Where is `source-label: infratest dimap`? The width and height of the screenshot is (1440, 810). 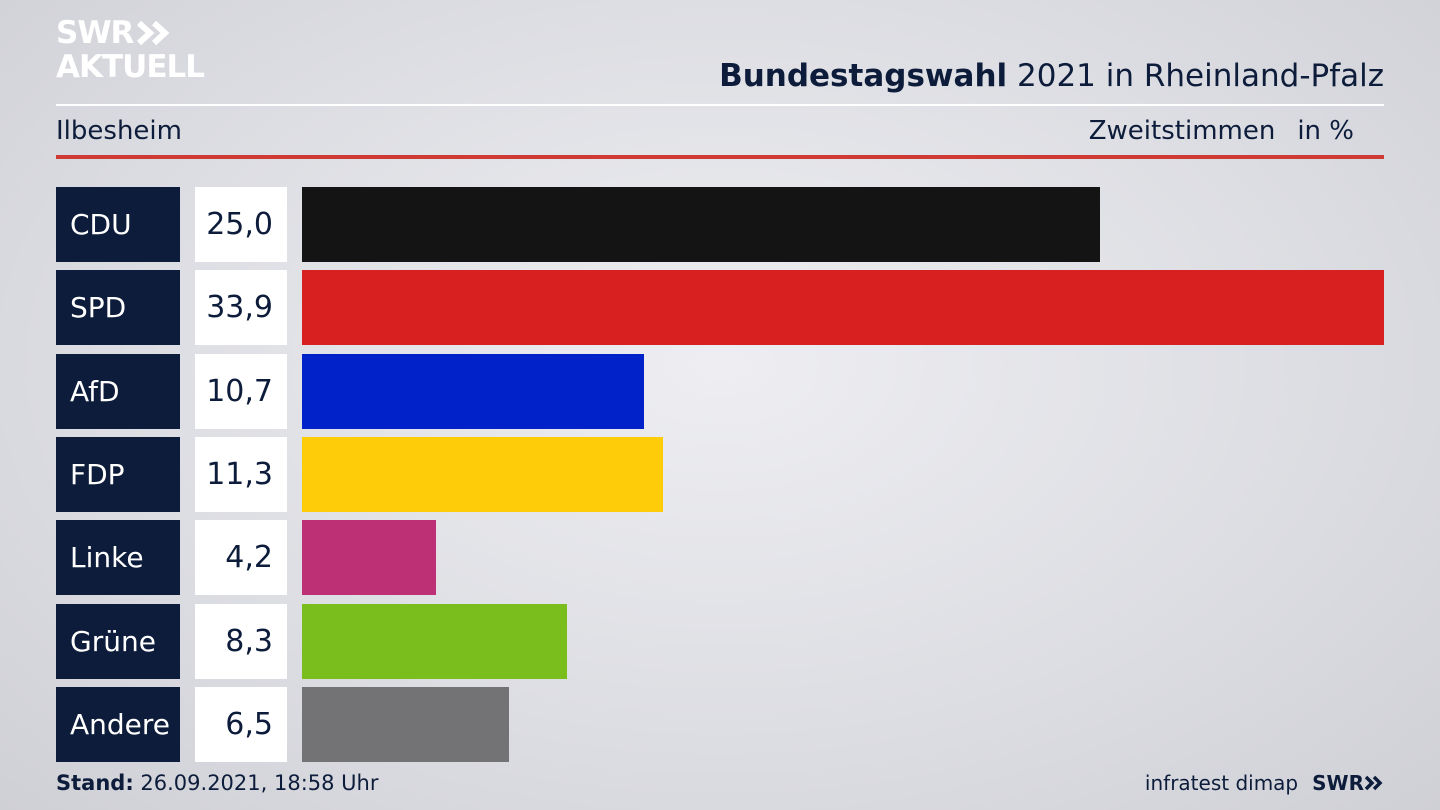 source-label: infratest dimap is located at coordinates (1221, 783).